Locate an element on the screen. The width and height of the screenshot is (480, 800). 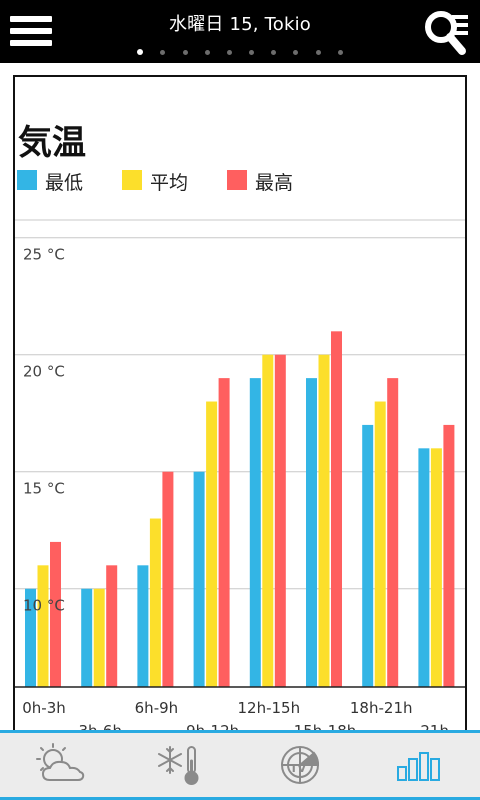
legend-swatch-min is located at coordinates (27, 180).